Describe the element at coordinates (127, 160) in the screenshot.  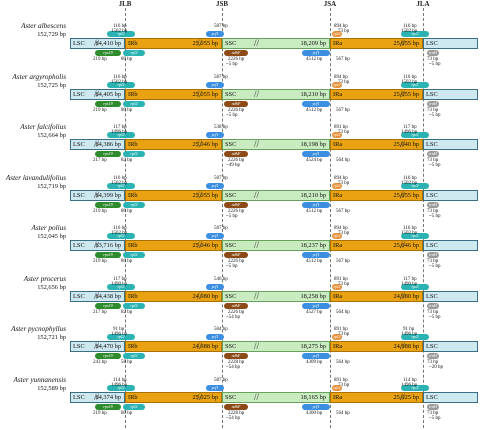
I see `length-annotation: 82 bp` at that location.